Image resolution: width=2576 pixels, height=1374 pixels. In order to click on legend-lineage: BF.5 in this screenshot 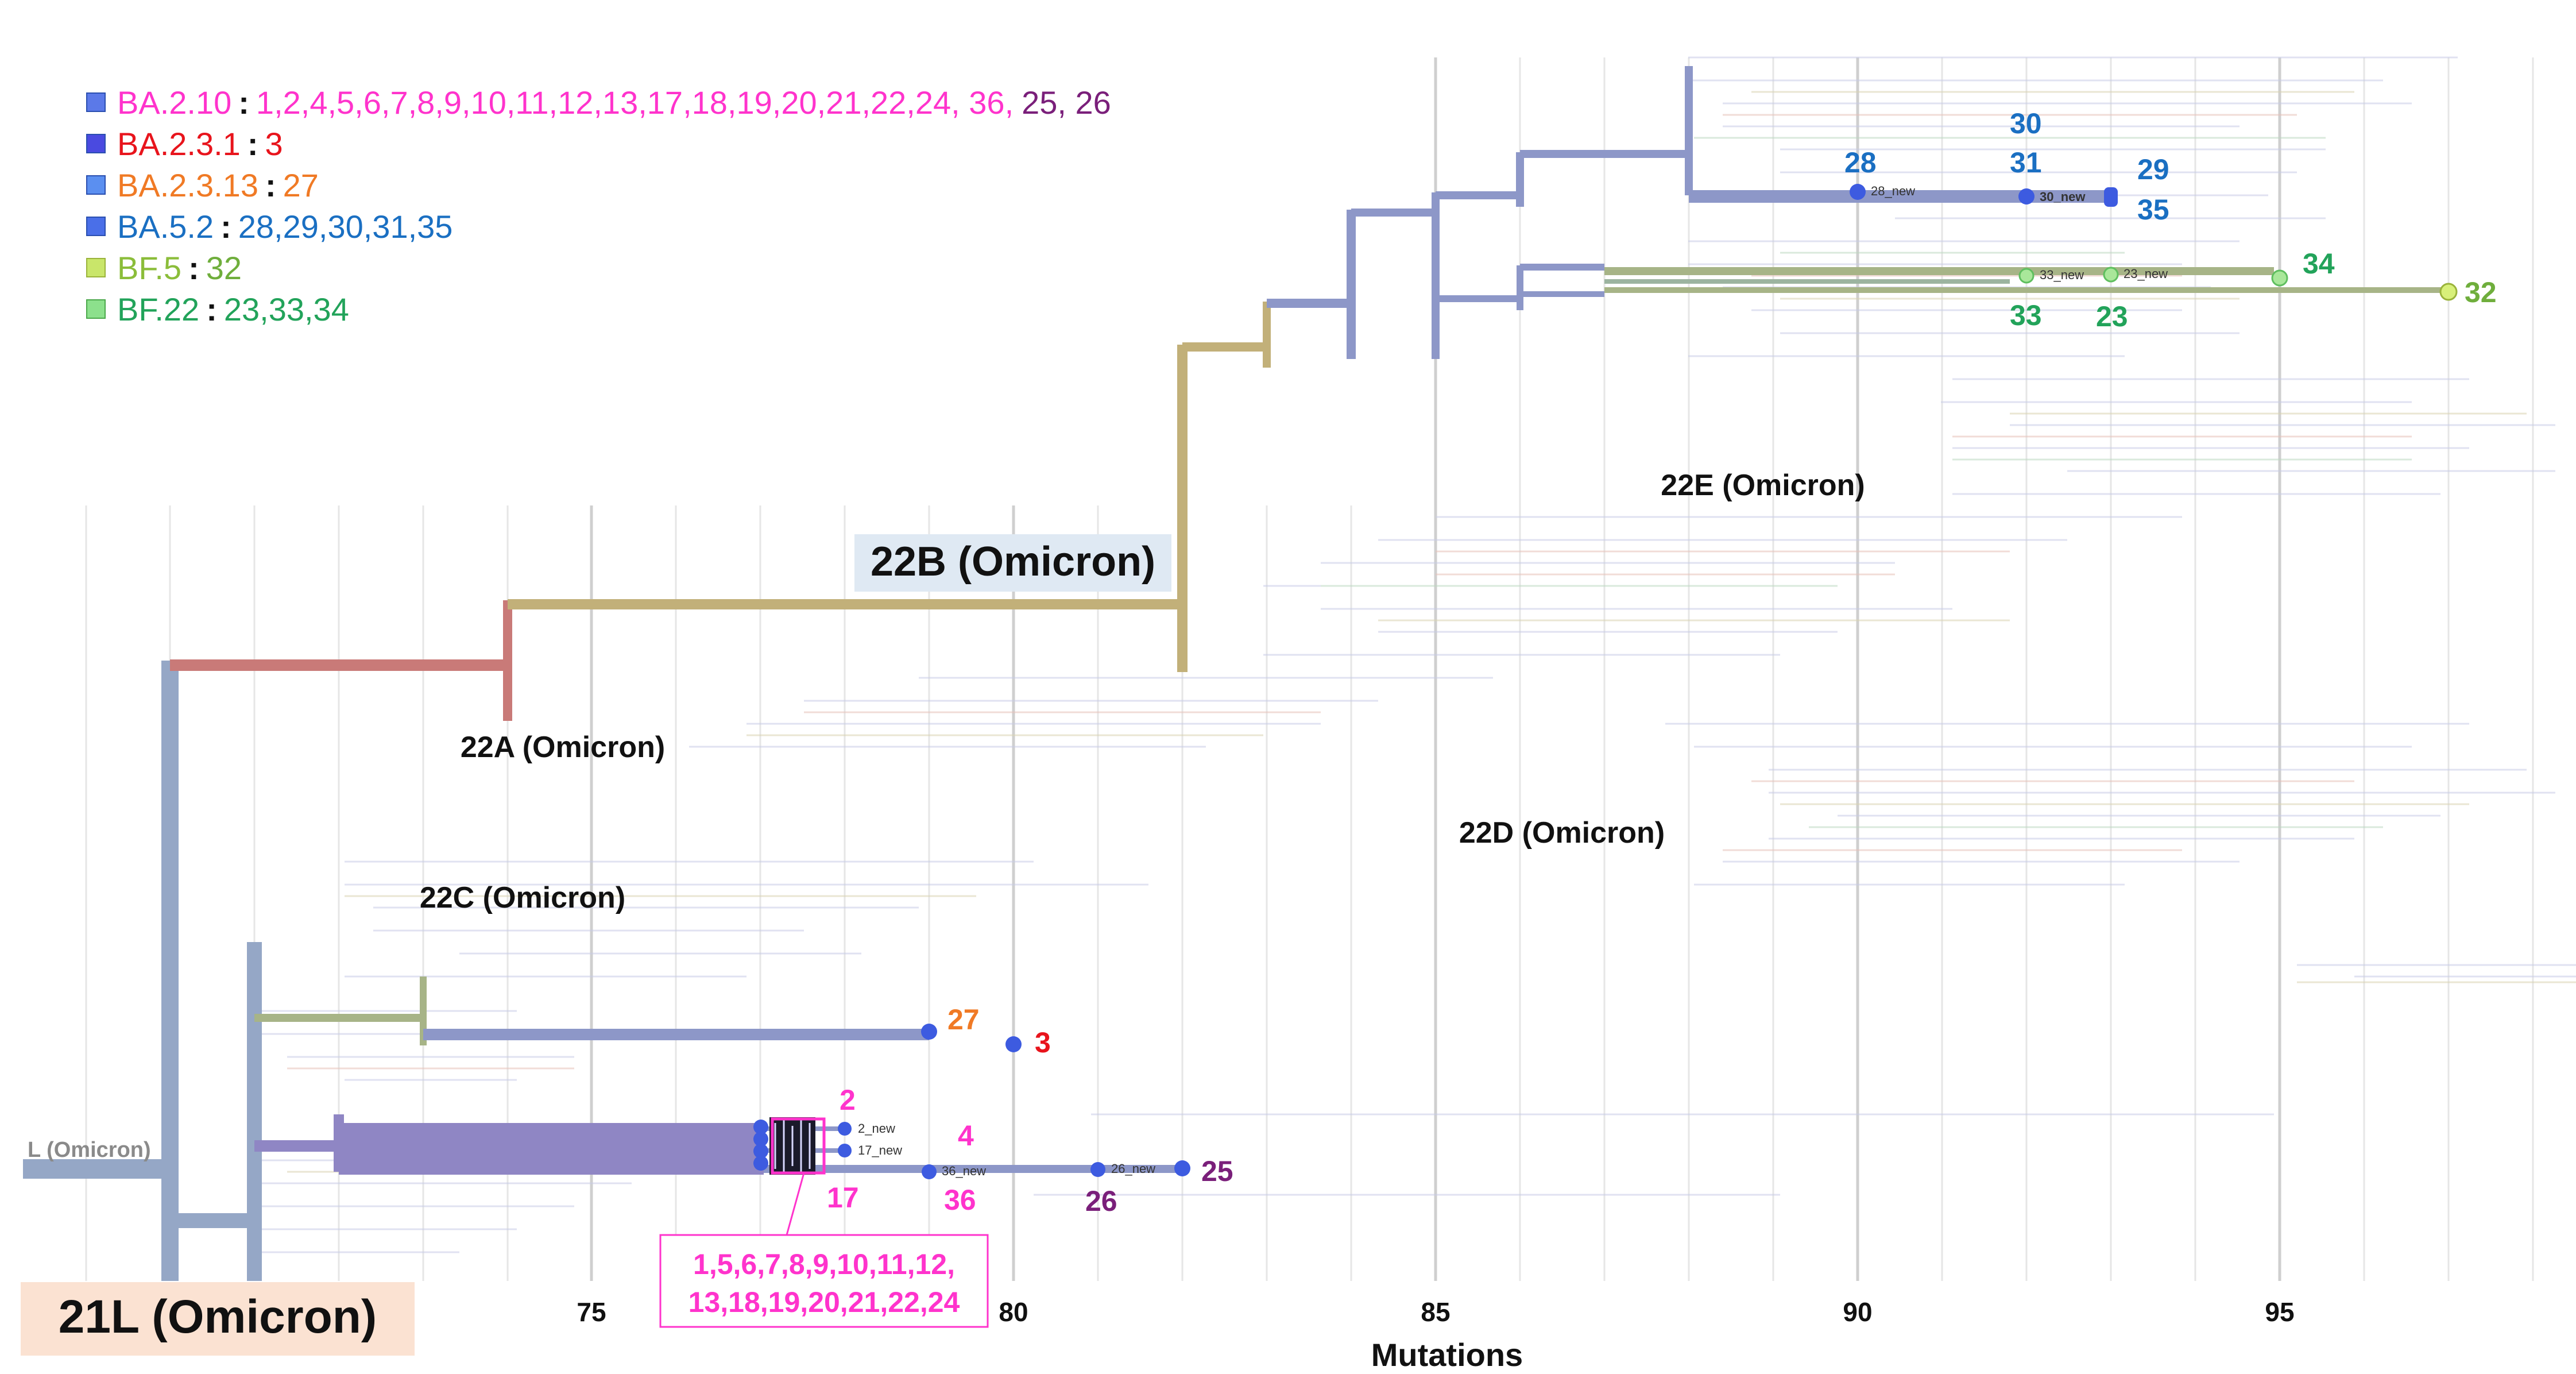, I will do `click(149, 267)`.